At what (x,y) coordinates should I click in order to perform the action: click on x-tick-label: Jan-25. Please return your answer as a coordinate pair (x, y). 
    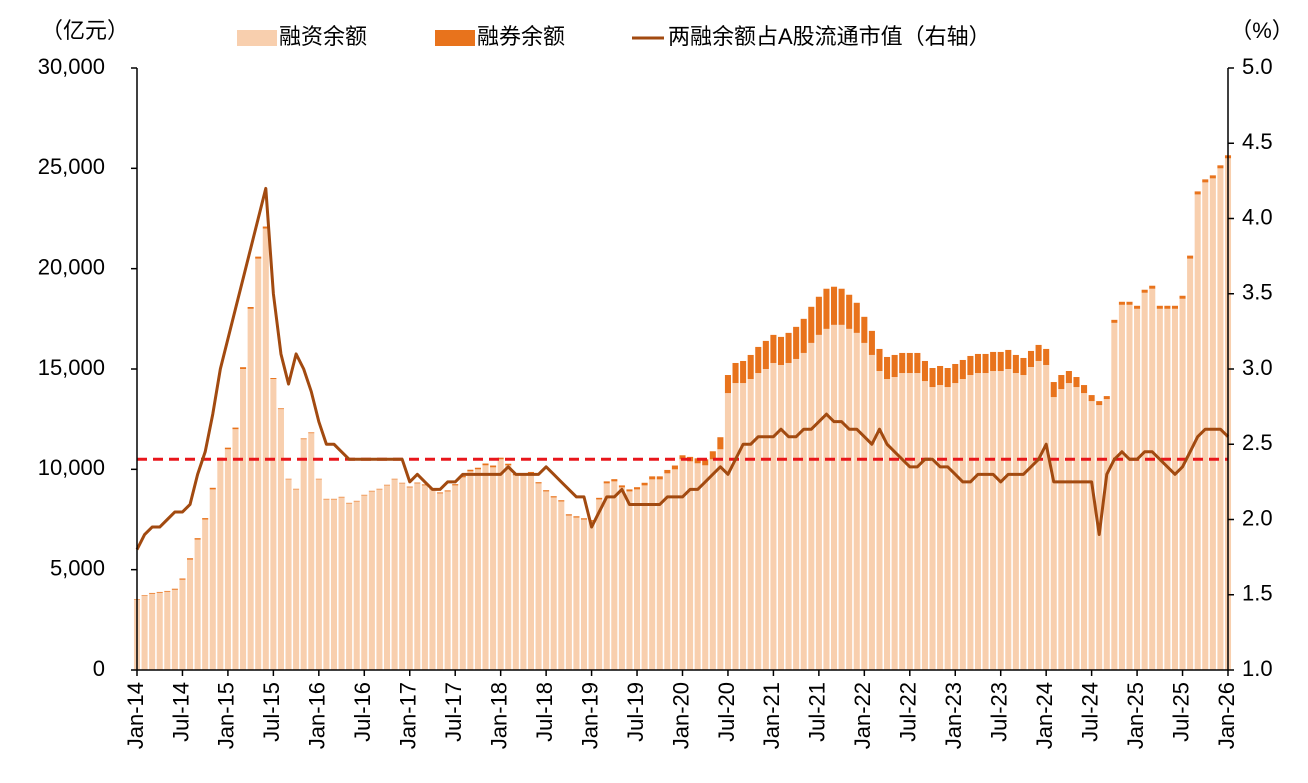
    Looking at the image, I should click on (1135, 715).